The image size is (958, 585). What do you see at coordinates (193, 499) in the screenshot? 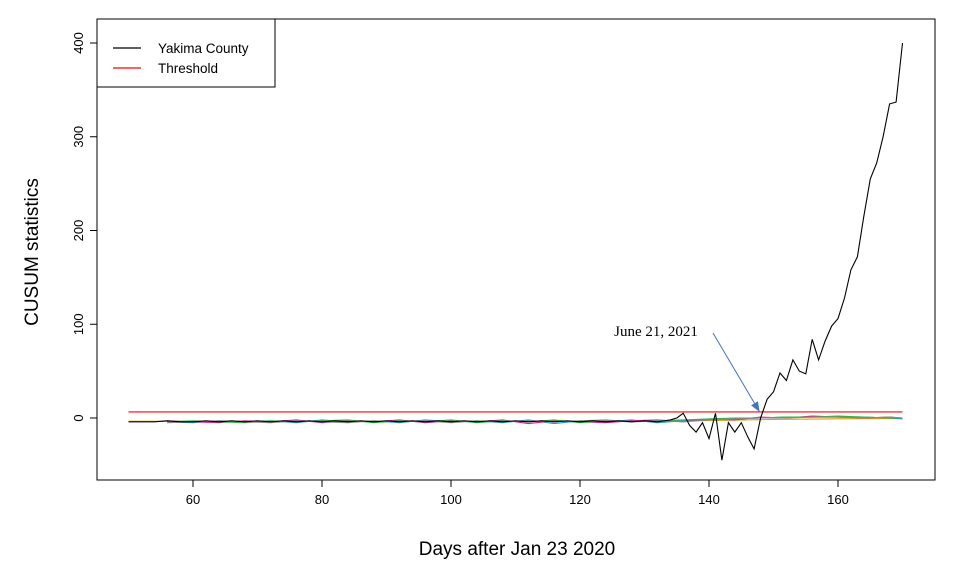
I see `x-tick-label: 60` at bounding box center [193, 499].